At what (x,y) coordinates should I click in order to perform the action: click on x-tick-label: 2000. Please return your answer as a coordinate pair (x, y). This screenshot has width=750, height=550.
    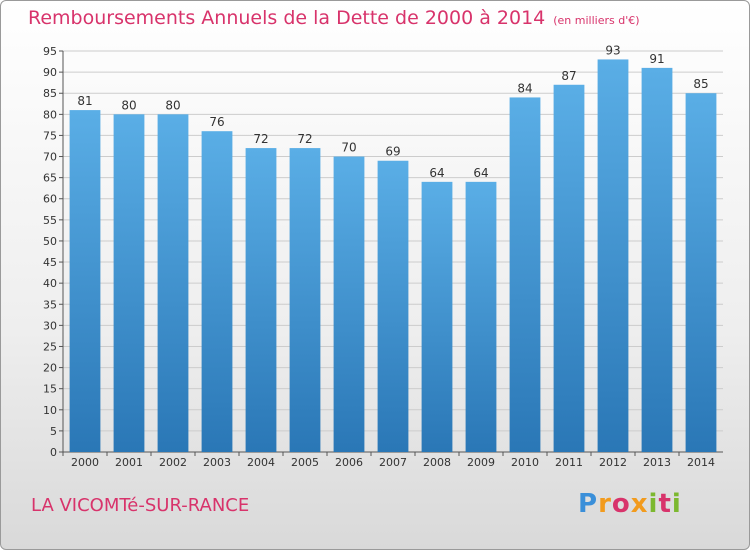
    Looking at the image, I should click on (85, 462).